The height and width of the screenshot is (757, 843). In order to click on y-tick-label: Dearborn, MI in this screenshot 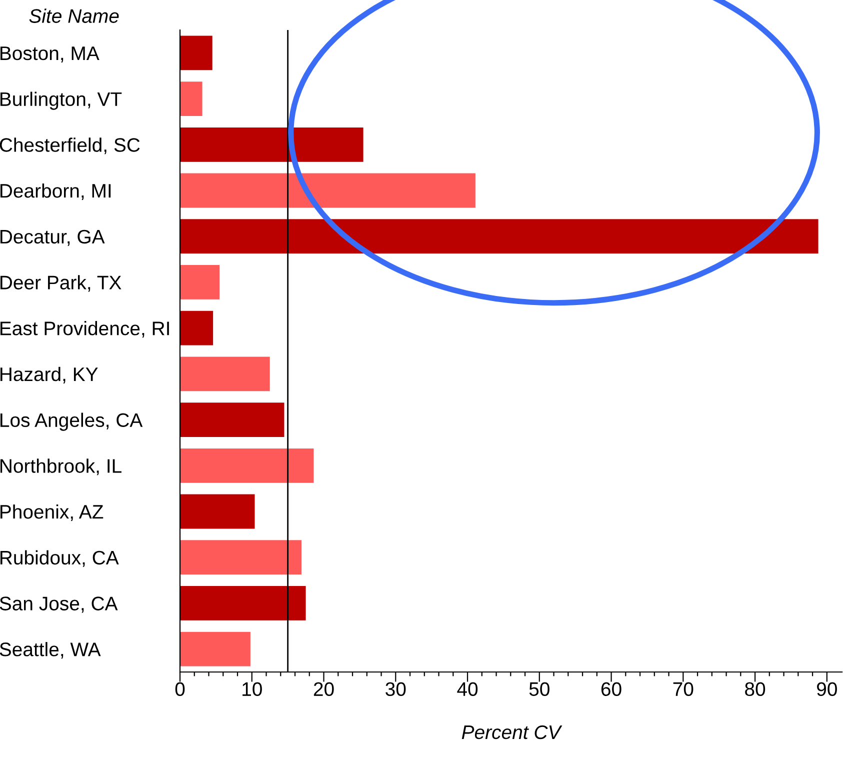, I will do `click(55, 191)`.